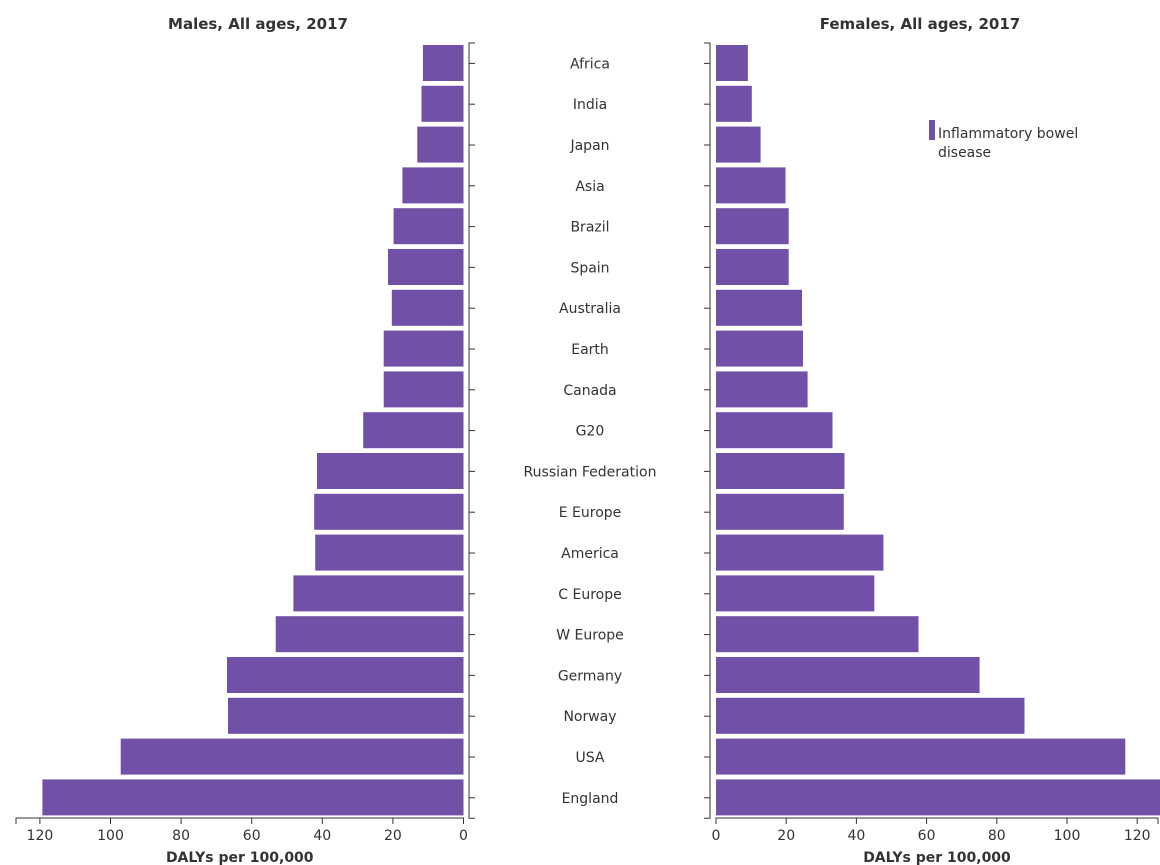 This screenshot has width=1160, height=865. Describe the element at coordinates (110, 836) in the screenshot. I see `males-tick-label: 100` at that location.